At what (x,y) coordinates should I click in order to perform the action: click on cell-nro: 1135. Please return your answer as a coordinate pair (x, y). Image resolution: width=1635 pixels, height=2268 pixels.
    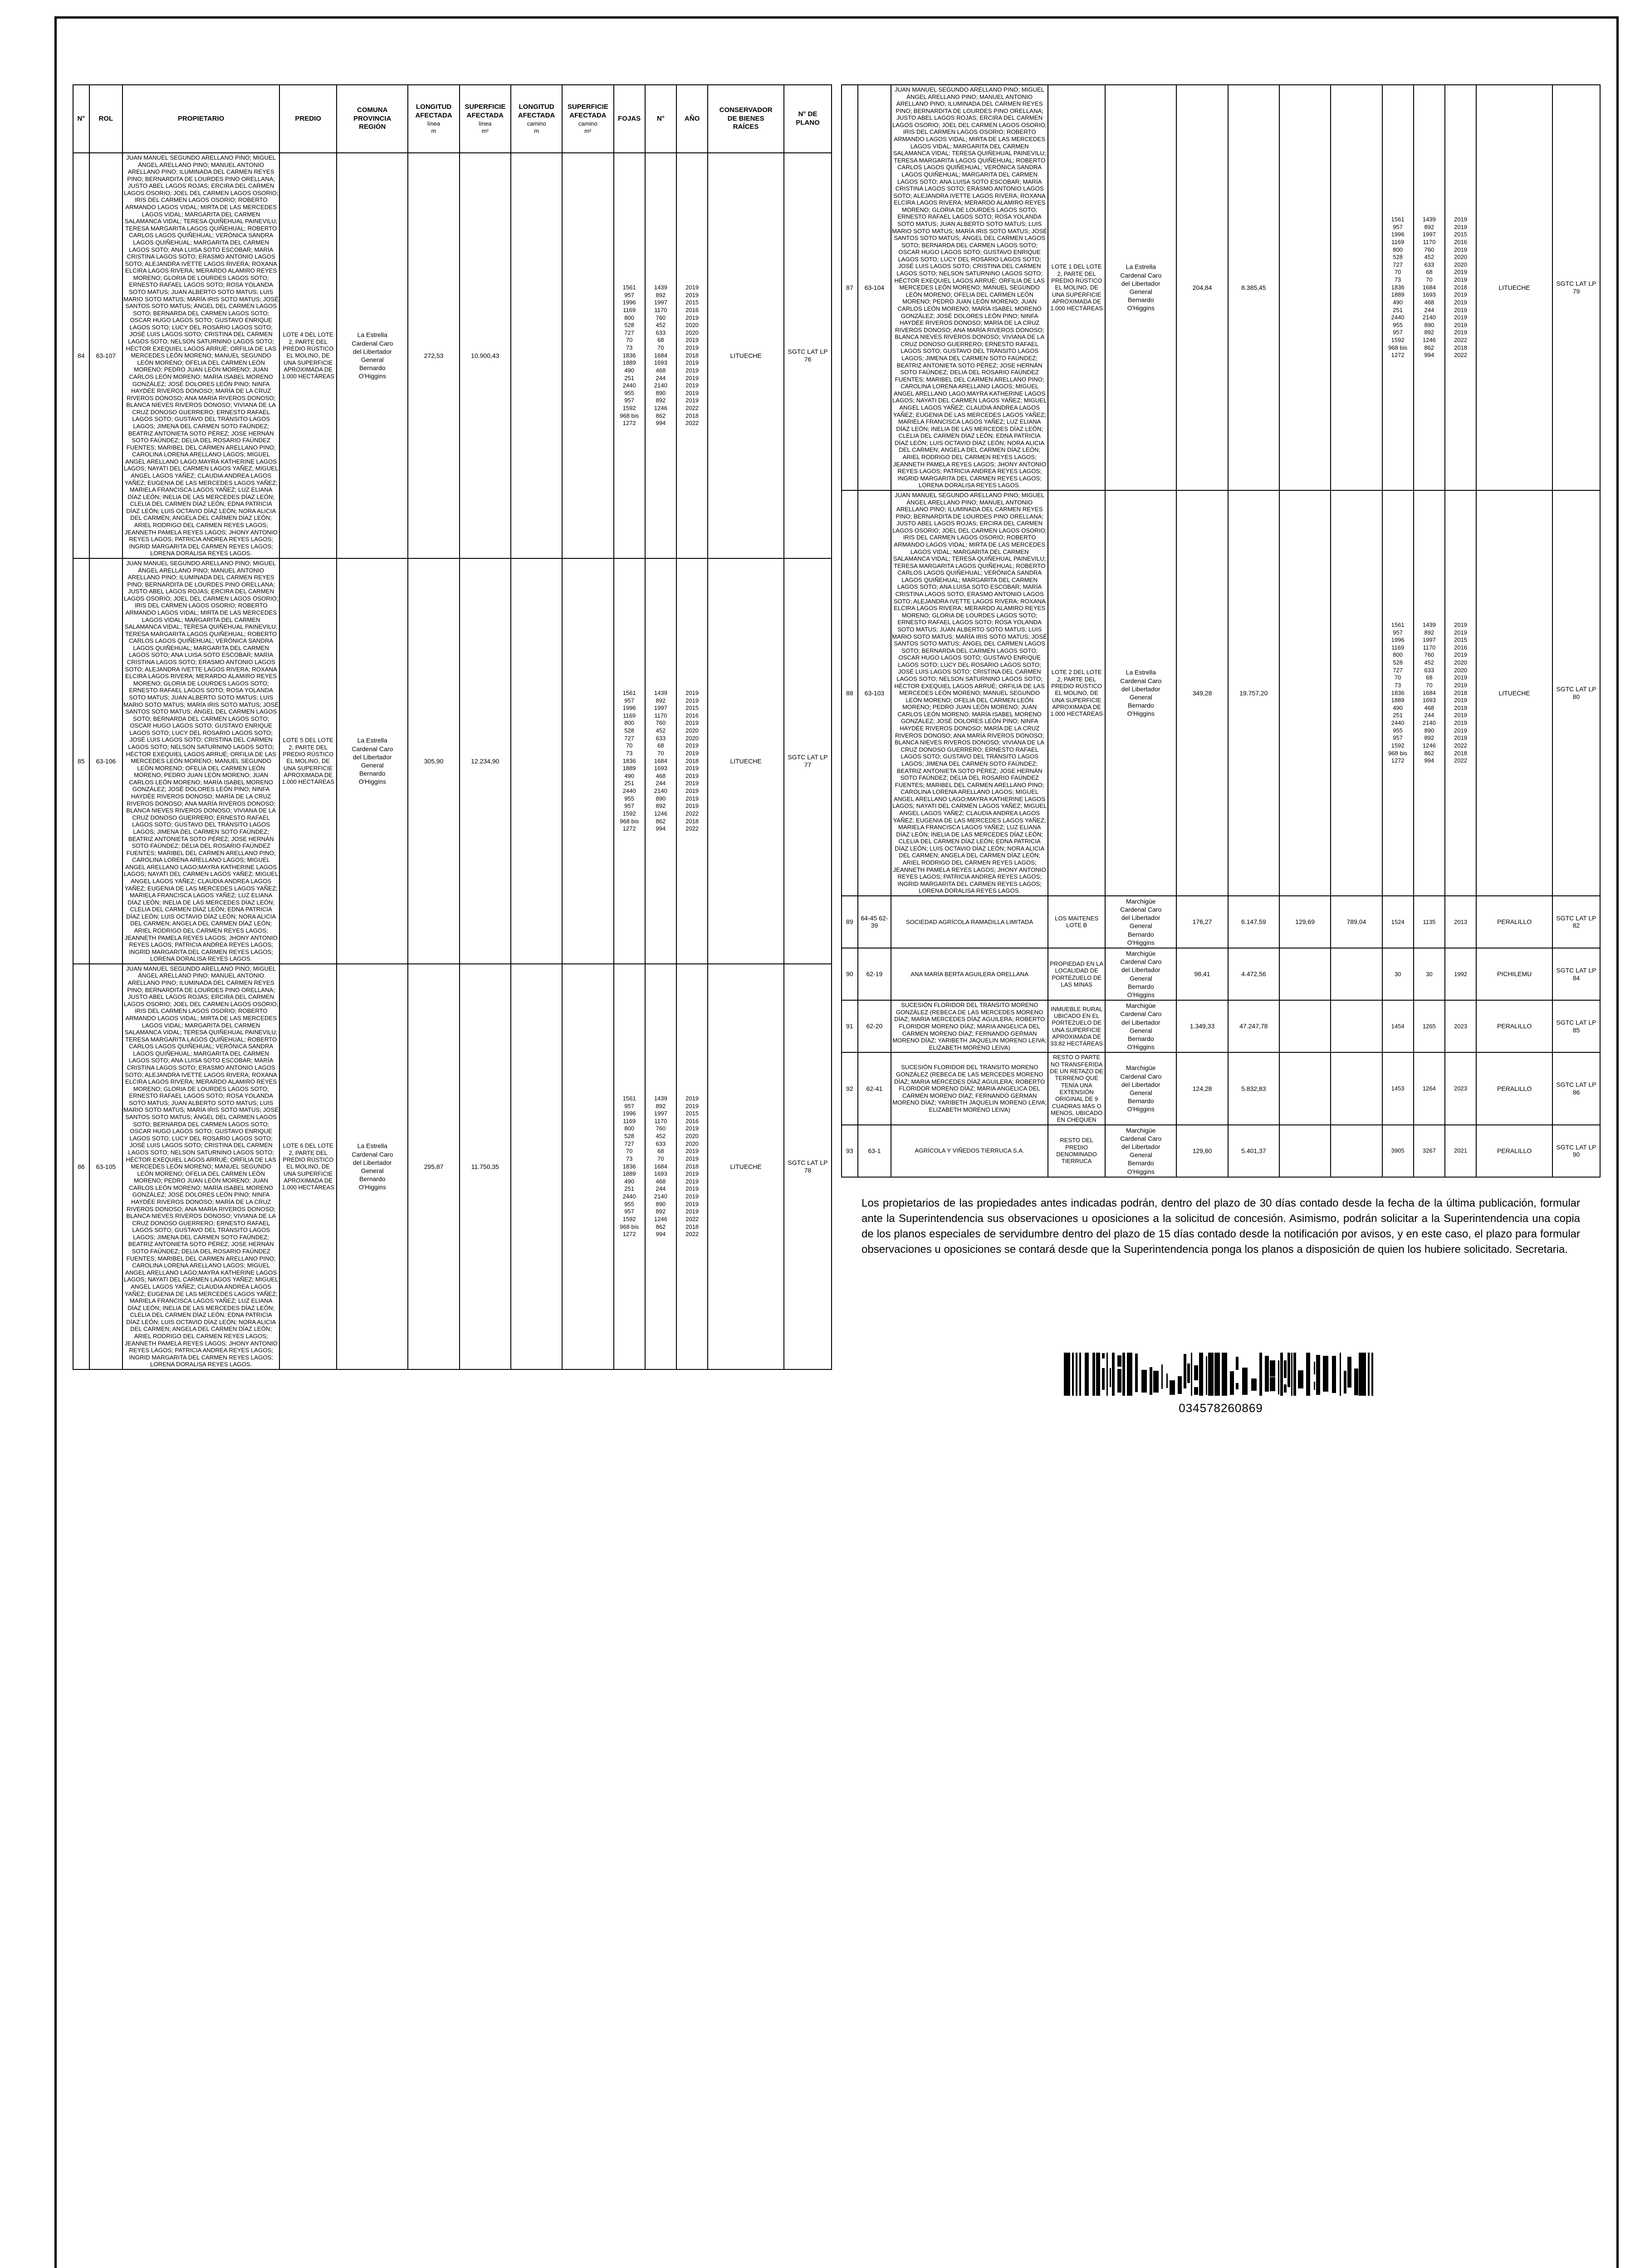
    Looking at the image, I should click on (1429, 922).